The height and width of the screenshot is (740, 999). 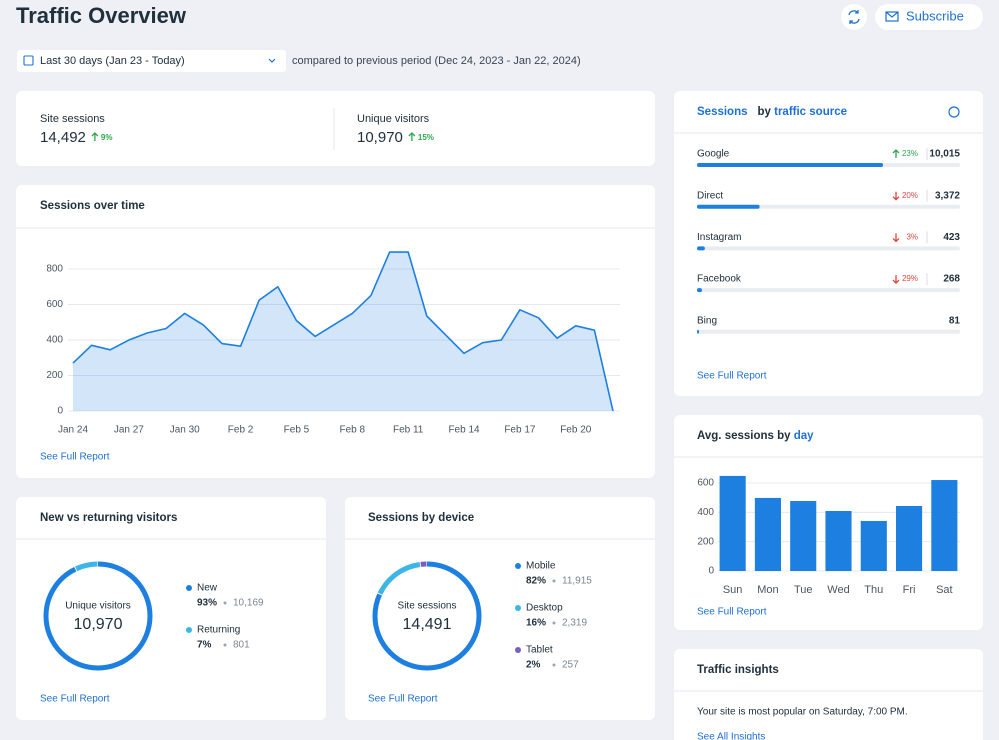 I want to click on legend-name: Tablet, so click(x=539, y=650).